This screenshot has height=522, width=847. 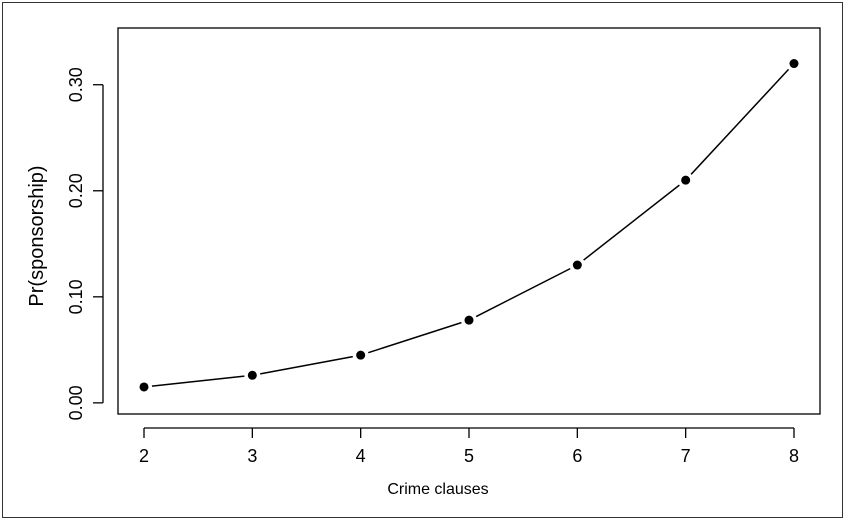 What do you see at coordinates (76, 296) in the screenshot?
I see `y-tick-label: 0.10` at bounding box center [76, 296].